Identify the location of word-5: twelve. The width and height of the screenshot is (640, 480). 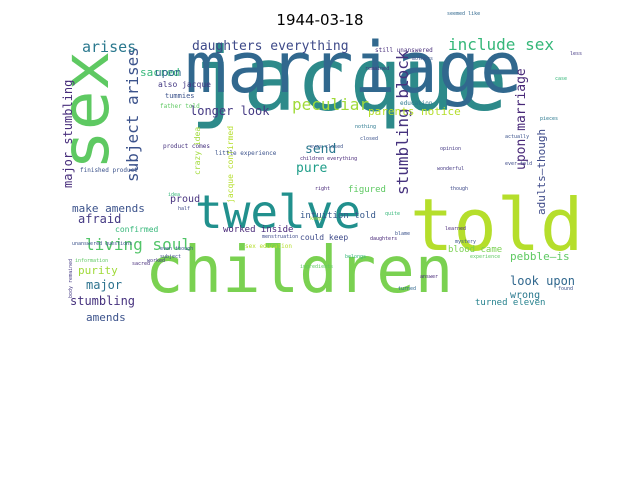
(278, 212).